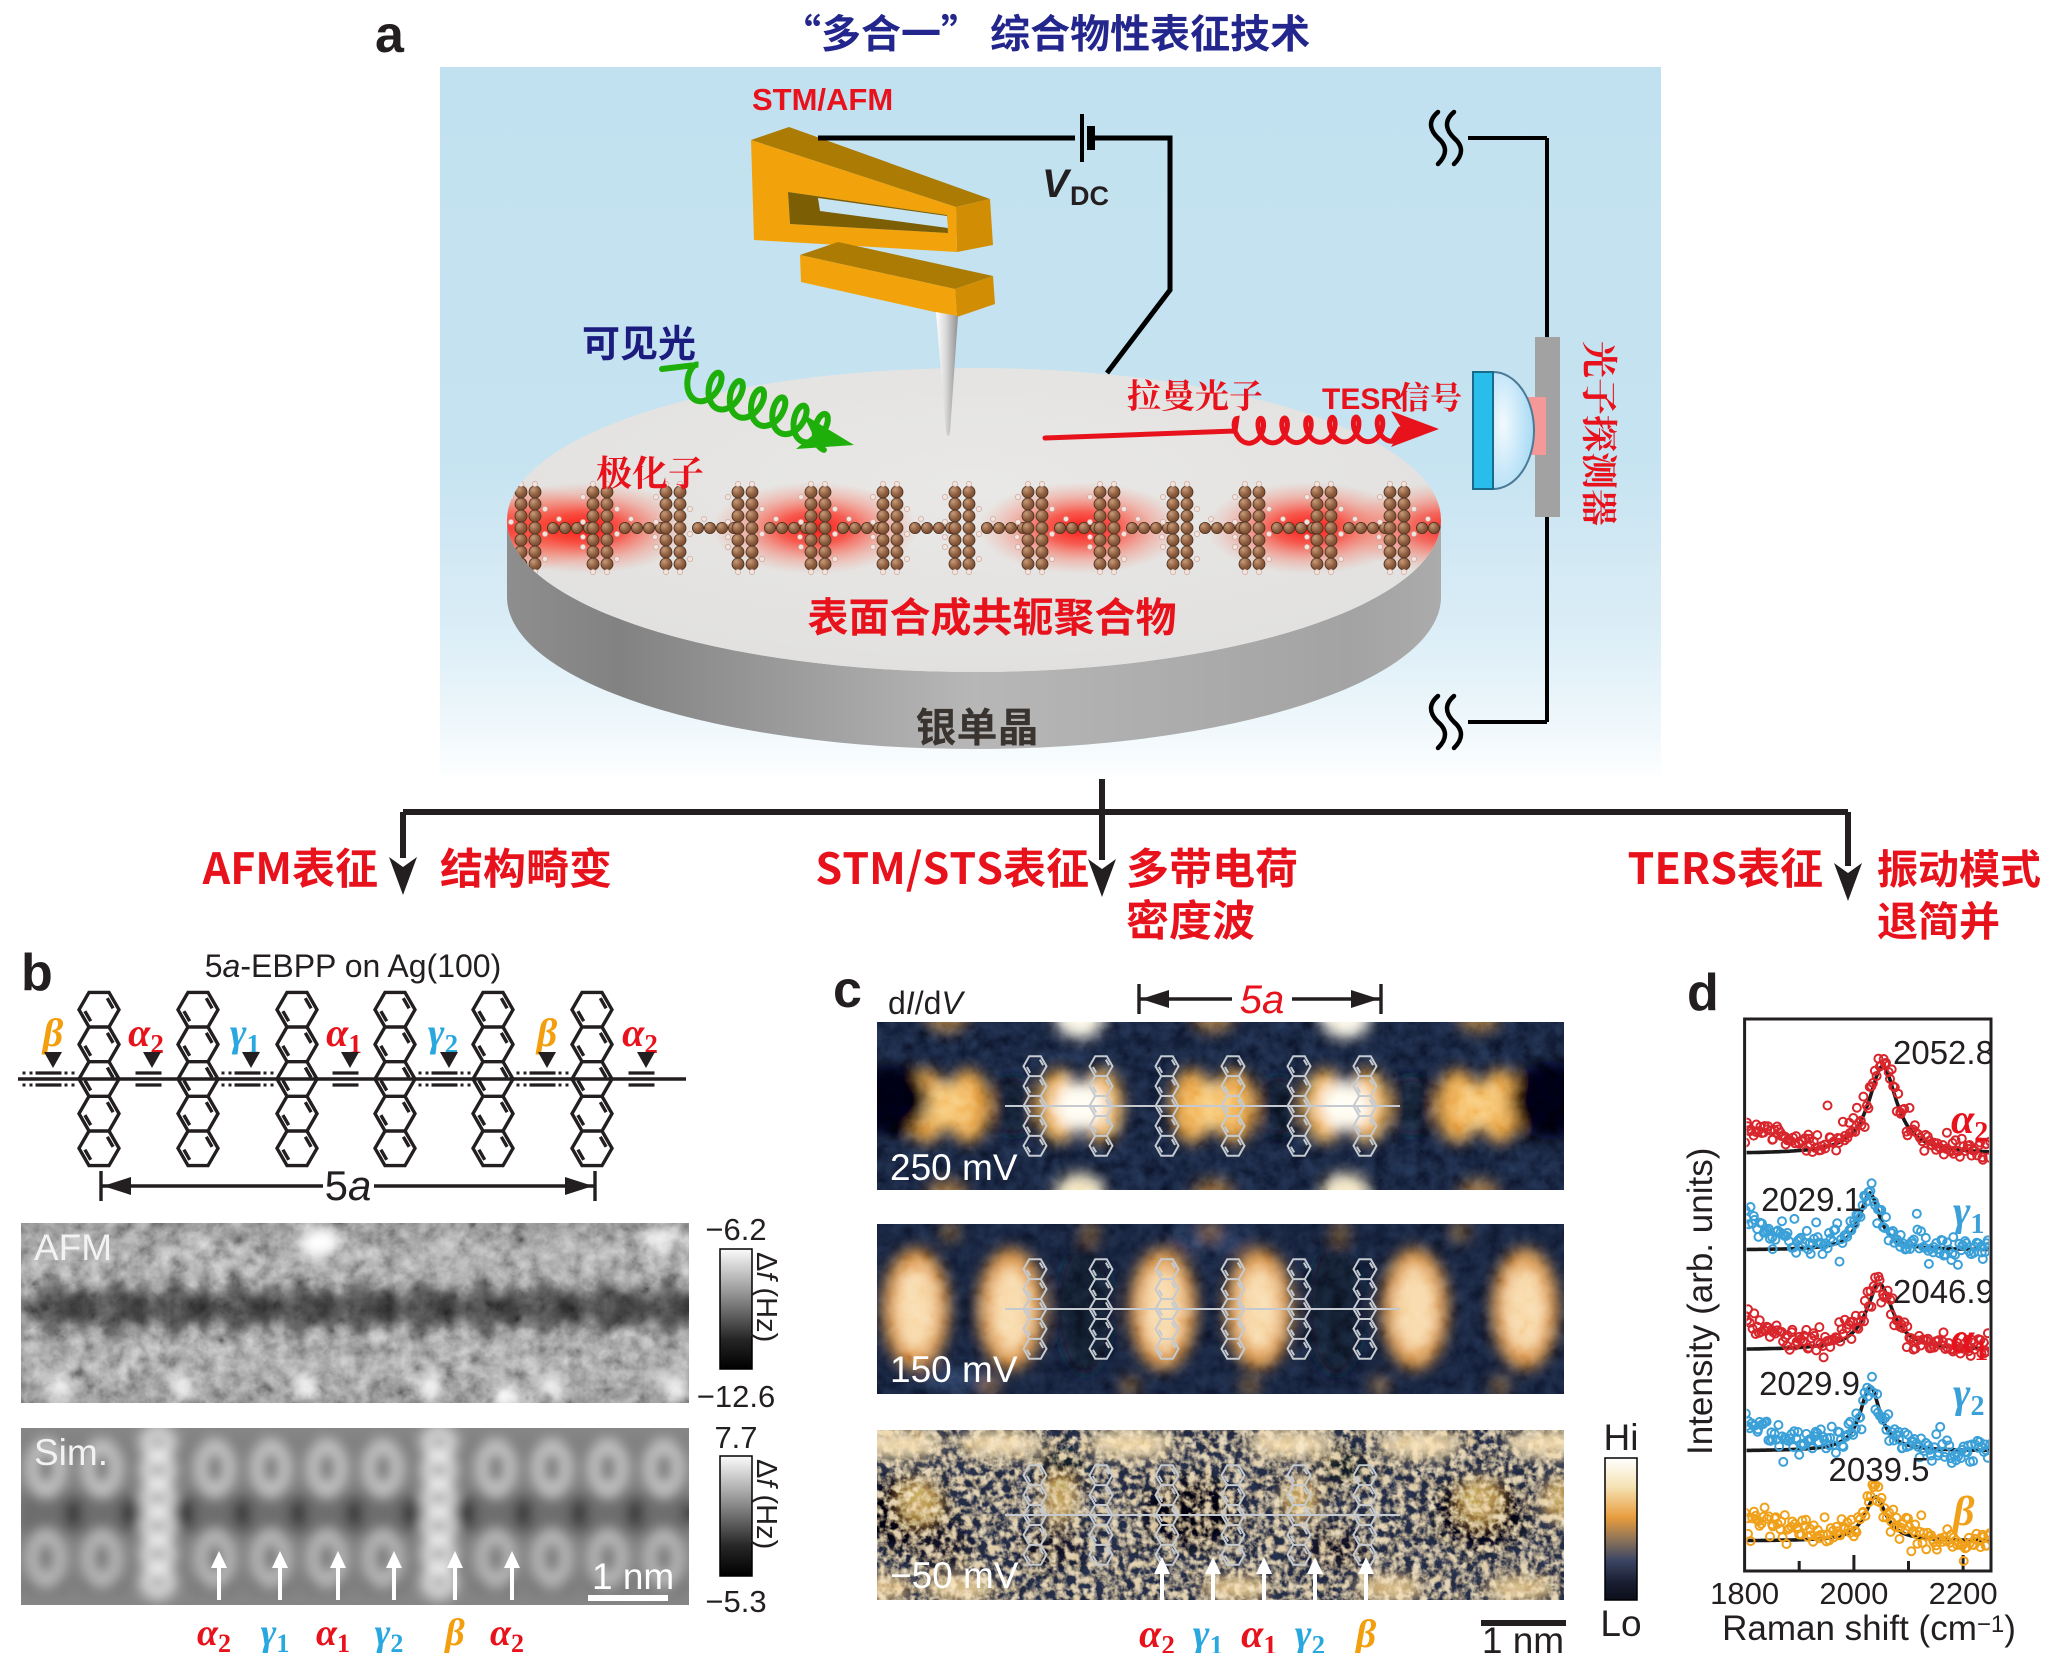 The height and width of the screenshot is (1658, 2048). What do you see at coordinates (1362, 399) in the screenshot?
I see `svg-text: TESR` at bounding box center [1362, 399].